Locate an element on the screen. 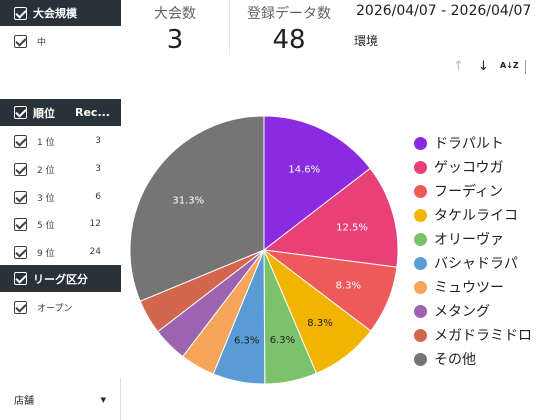 Image resolution: width=539 pixels, height=420 pixels. filter-item-rank: 5 位 12 is located at coordinates (60, 224).